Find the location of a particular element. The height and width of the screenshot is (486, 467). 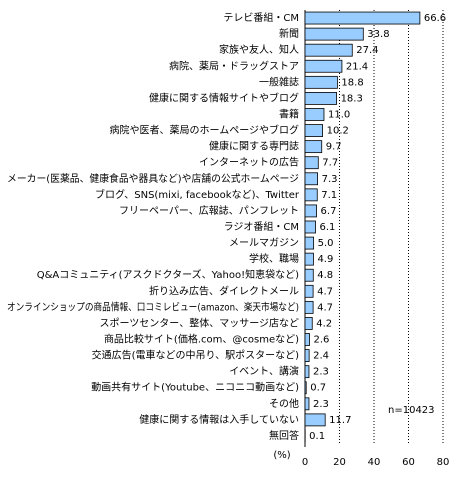

category-label: メールマガジン is located at coordinates (264, 243).